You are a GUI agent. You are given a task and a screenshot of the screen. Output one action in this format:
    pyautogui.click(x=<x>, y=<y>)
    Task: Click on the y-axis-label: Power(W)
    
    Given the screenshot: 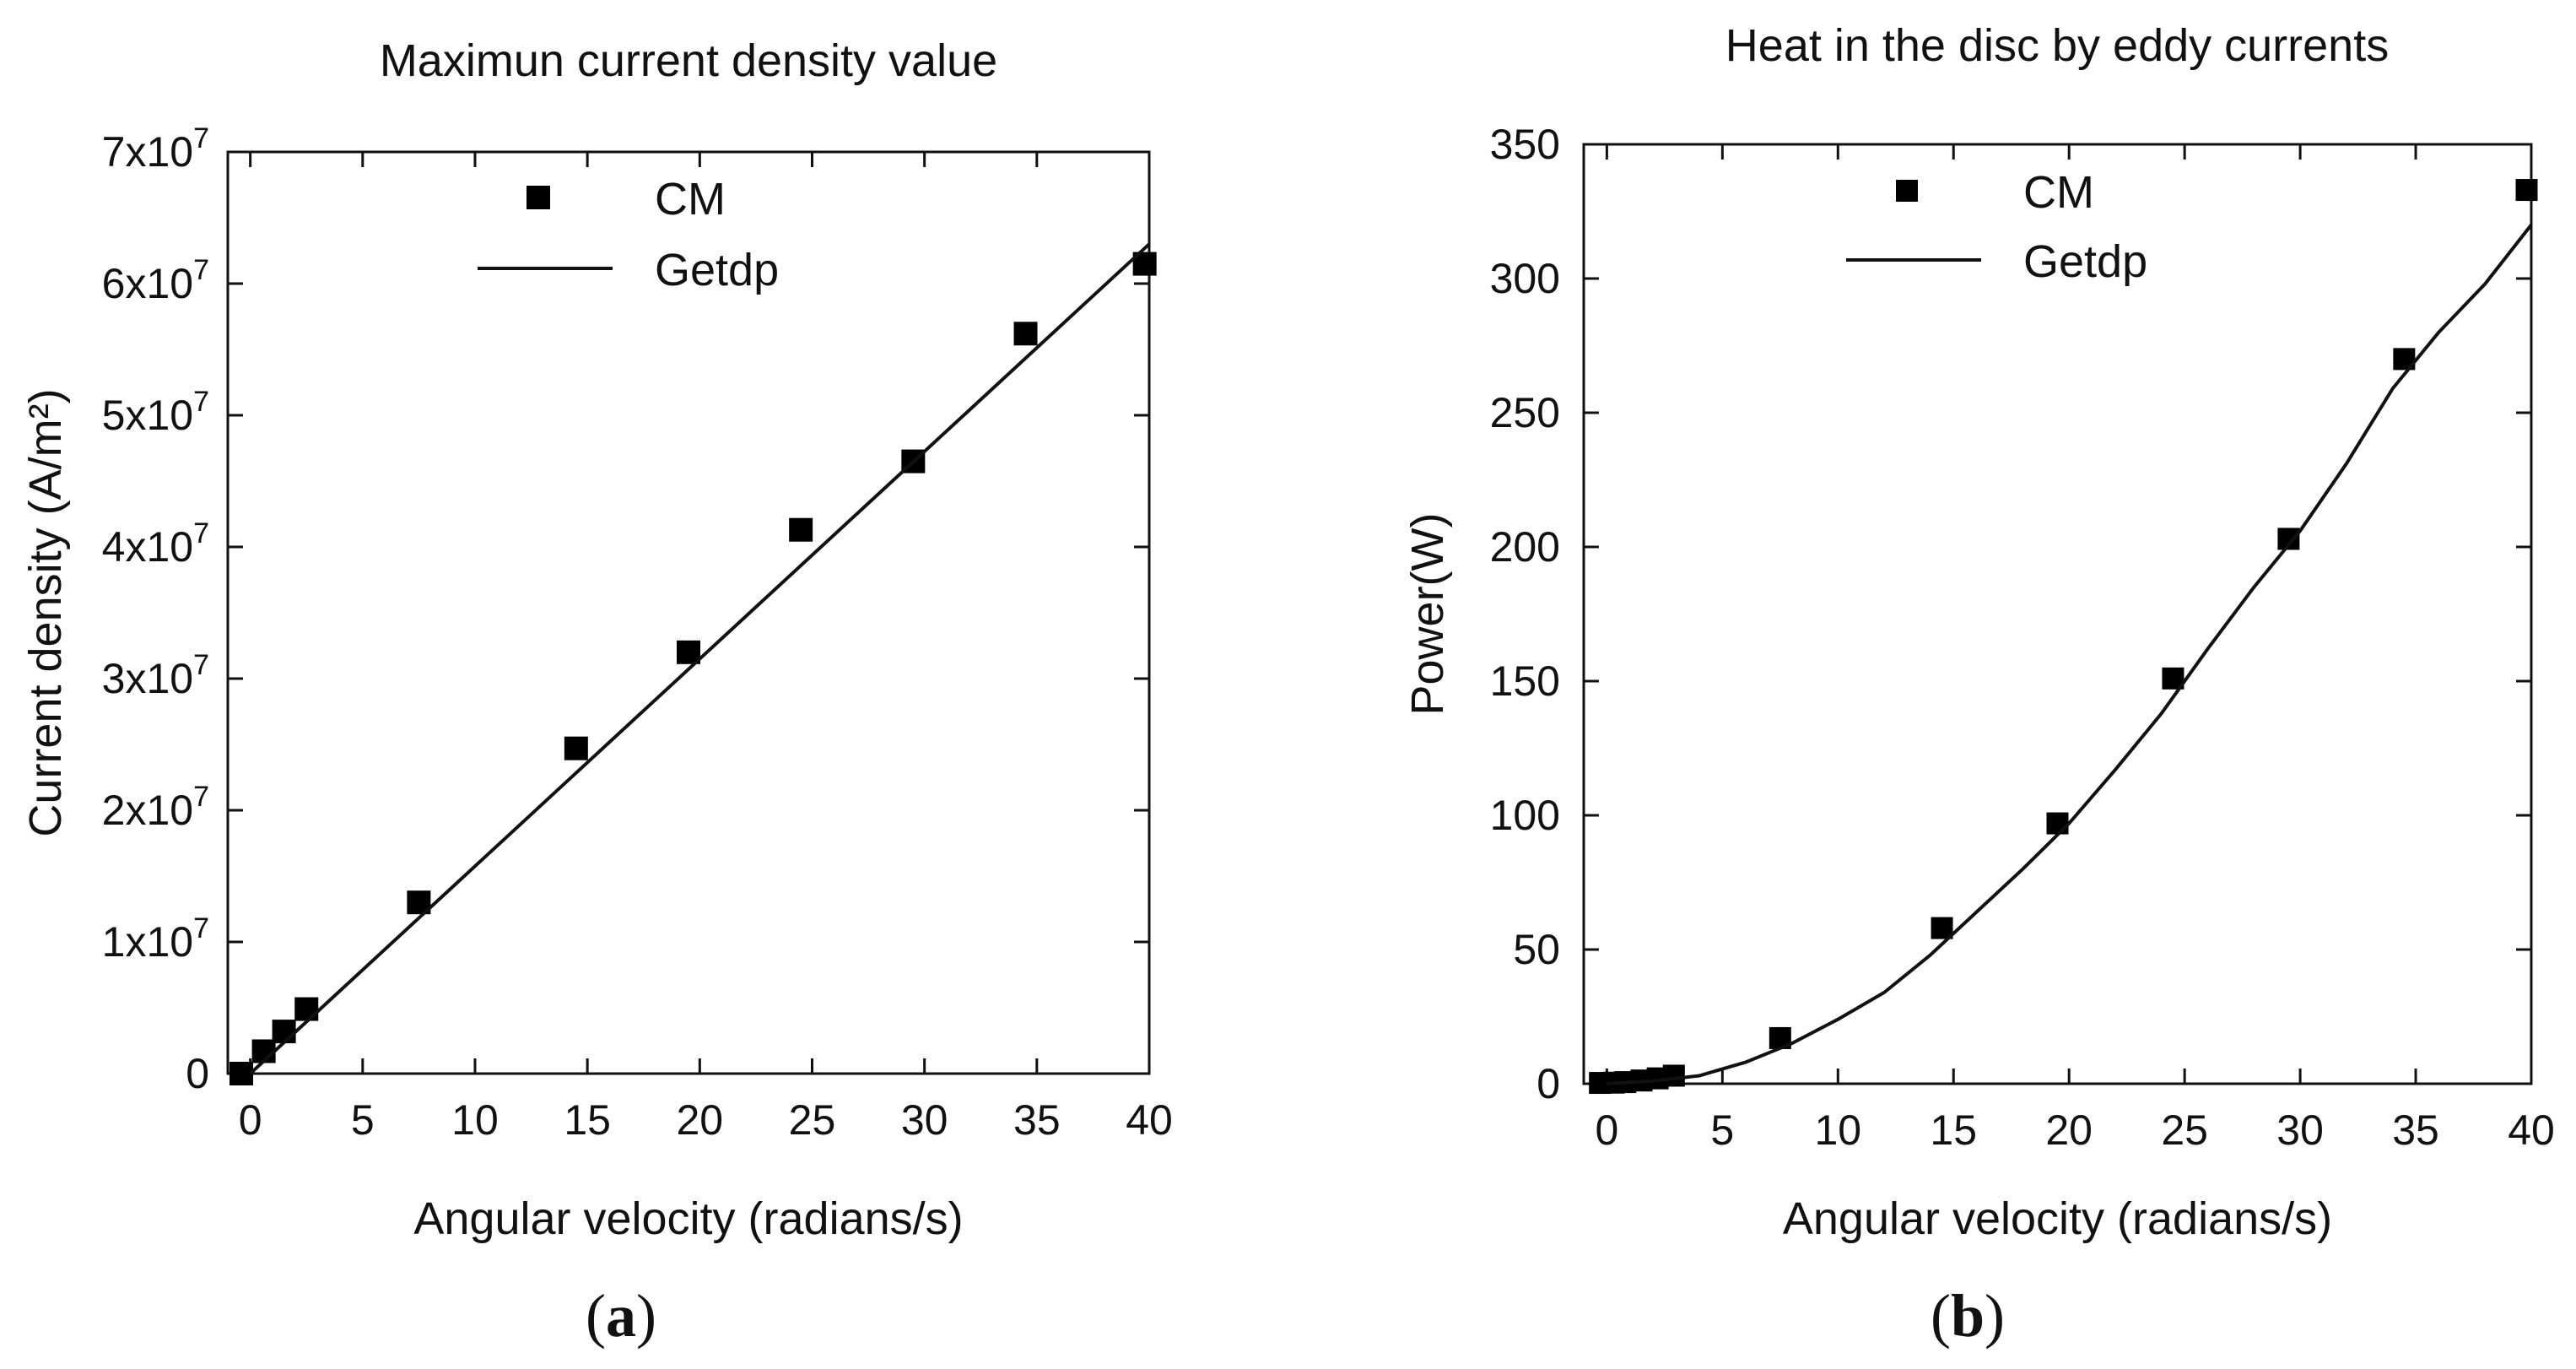 What is the action you would take?
    pyautogui.click(x=1427, y=614)
    